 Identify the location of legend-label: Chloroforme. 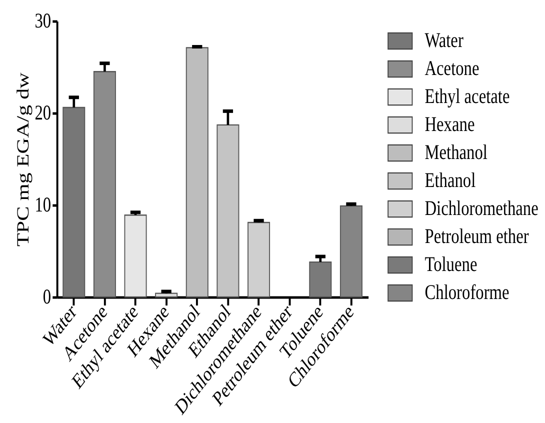
(467, 293).